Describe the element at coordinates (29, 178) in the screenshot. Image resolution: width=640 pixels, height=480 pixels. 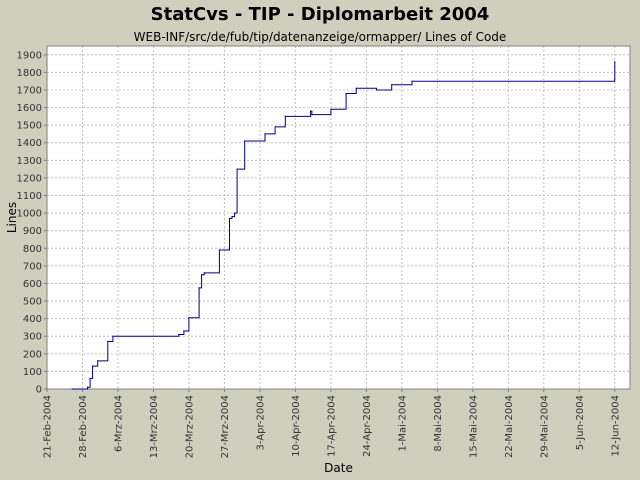
I see `y-tick-label: 1200` at that location.